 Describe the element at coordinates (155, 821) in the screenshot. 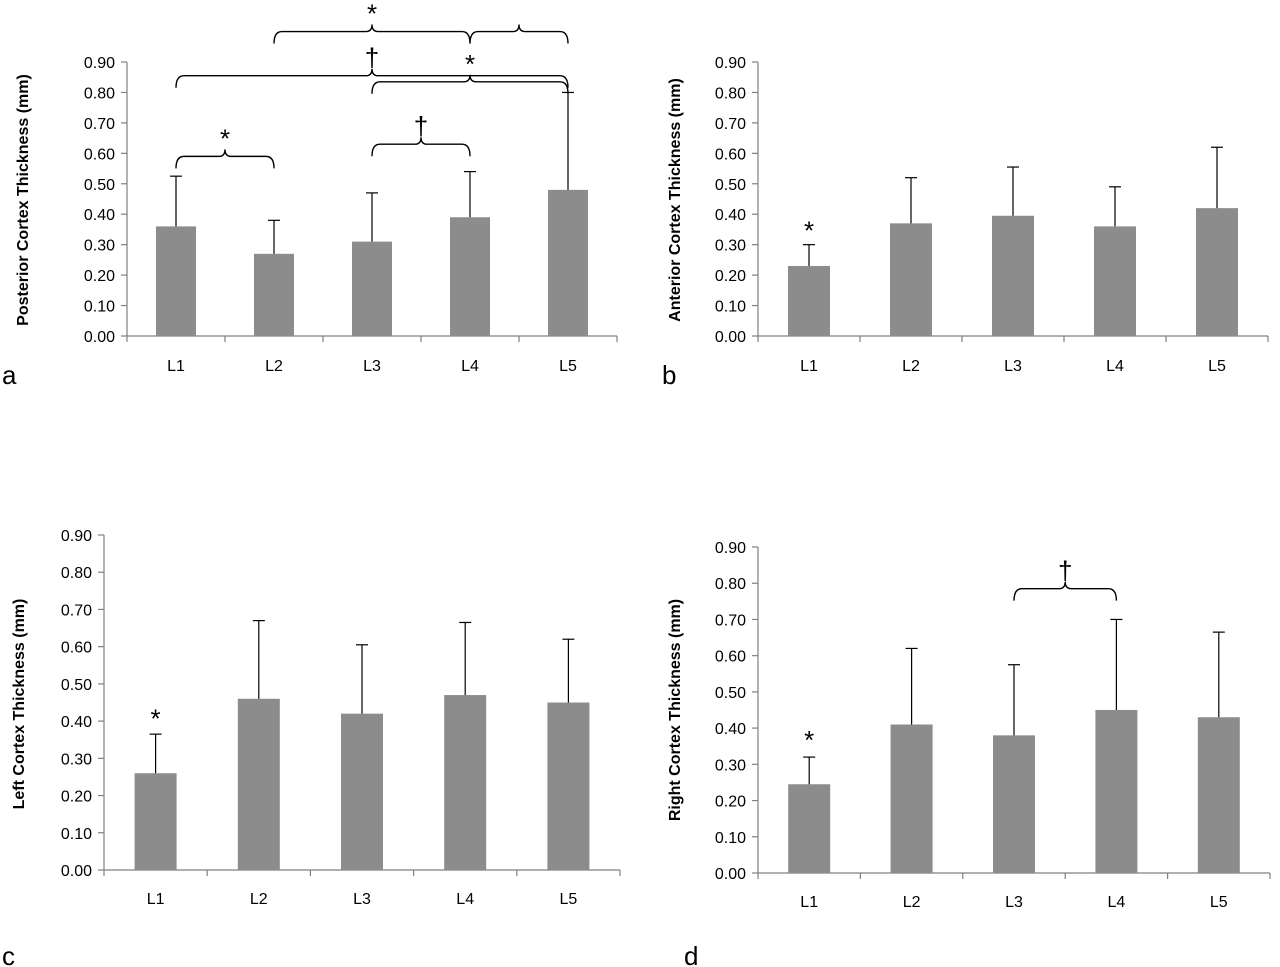

I see `panel-c-bar-L1` at that location.